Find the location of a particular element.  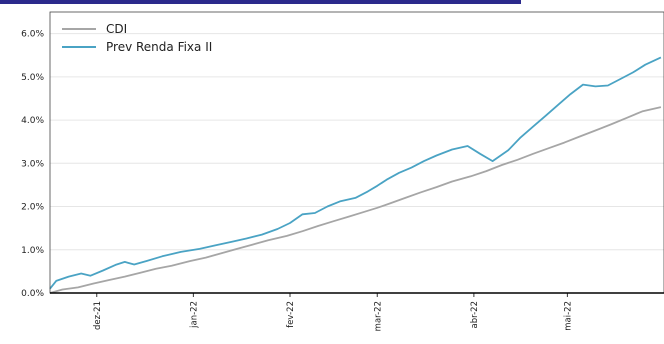

y-tick-label: 5.0% is located at coordinates (32, 78).